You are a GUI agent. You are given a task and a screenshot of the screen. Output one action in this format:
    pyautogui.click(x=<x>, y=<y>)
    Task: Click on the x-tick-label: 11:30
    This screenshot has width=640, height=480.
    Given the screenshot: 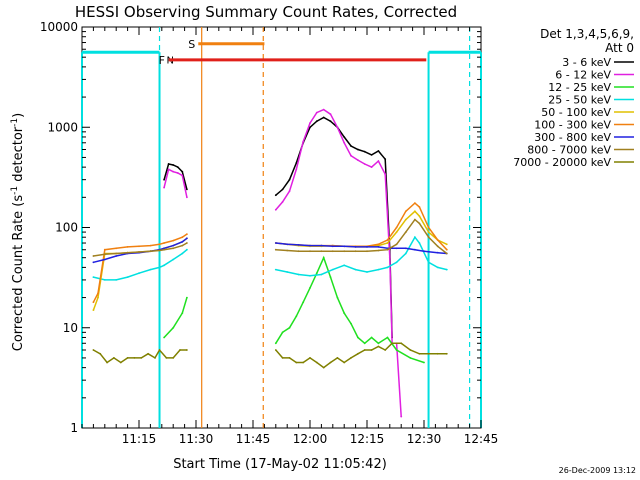 What is the action you would take?
    pyautogui.click(x=196, y=439)
    